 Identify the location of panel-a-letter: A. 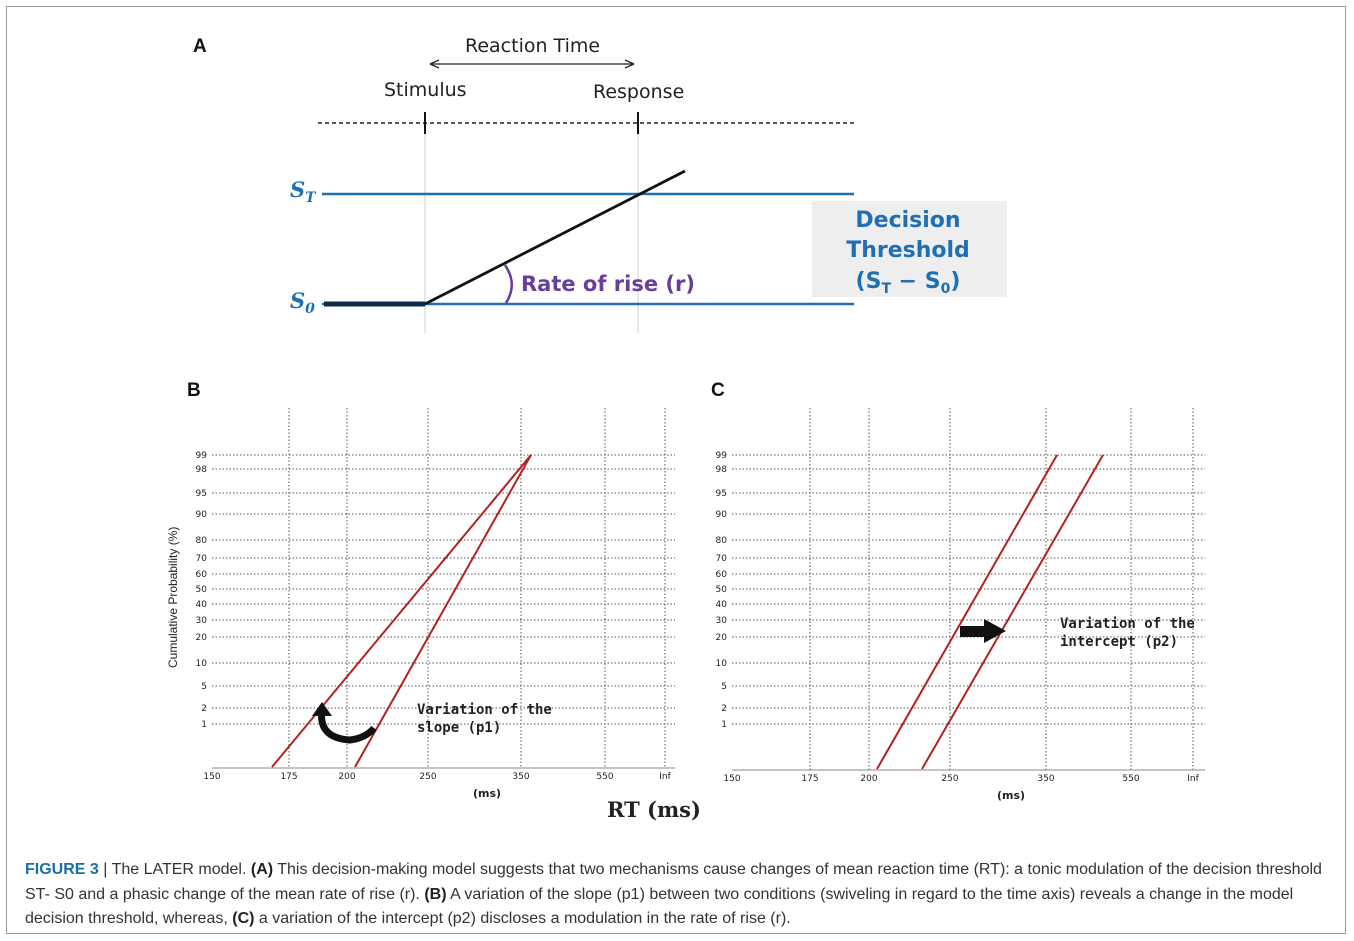
(200, 46).